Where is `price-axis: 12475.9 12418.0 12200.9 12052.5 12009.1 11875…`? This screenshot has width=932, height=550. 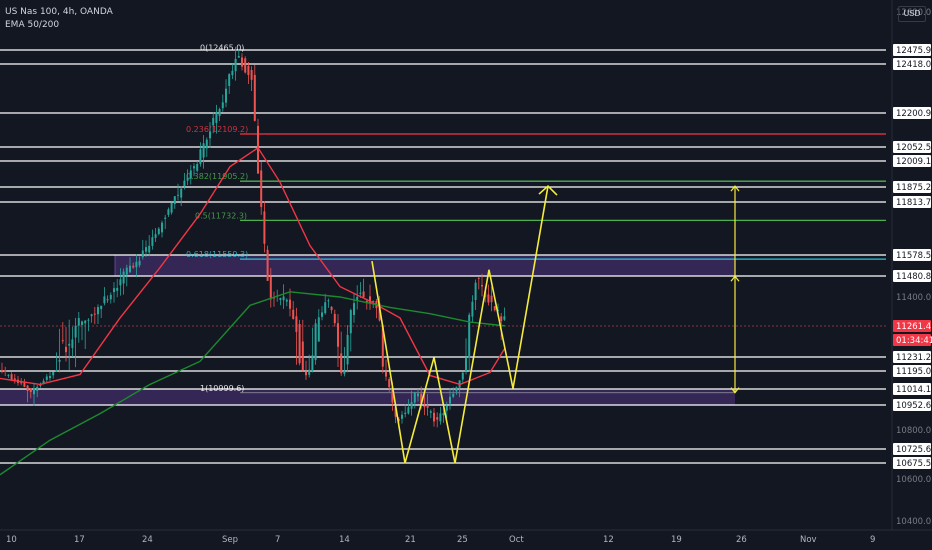
price-axis: 12475.9 12418.0 12200.9 12052.5 12009.1 11875… is located at coordinates (911, 265).